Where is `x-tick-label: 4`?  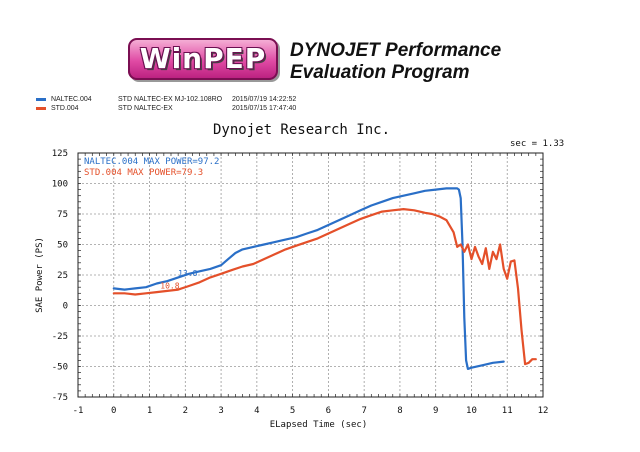 x-tick-label: 4 is located at coordinates (256, 411).